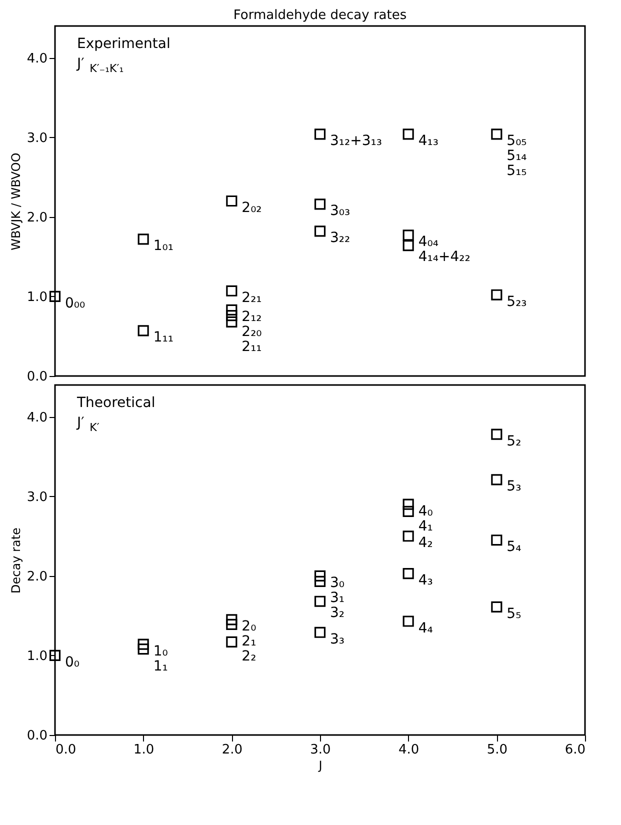  What do you see at coordinates (232, 750) in the screenshot?
I see `x-tick-label: 2.0` at bounding box center [232, 750].